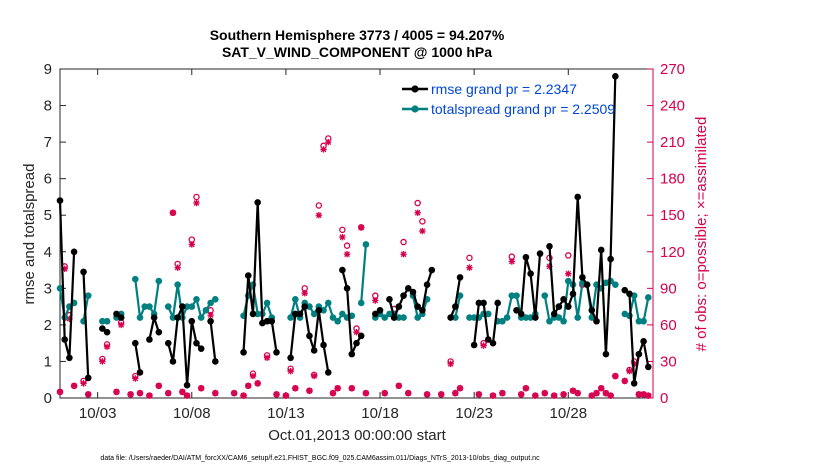 This screenshot has height=470, width=830. Describe the element at coordinates (357, 435) in the screenshot. I see `x-axis-label: Oct.01,2013 00:00:00 start` at that location.